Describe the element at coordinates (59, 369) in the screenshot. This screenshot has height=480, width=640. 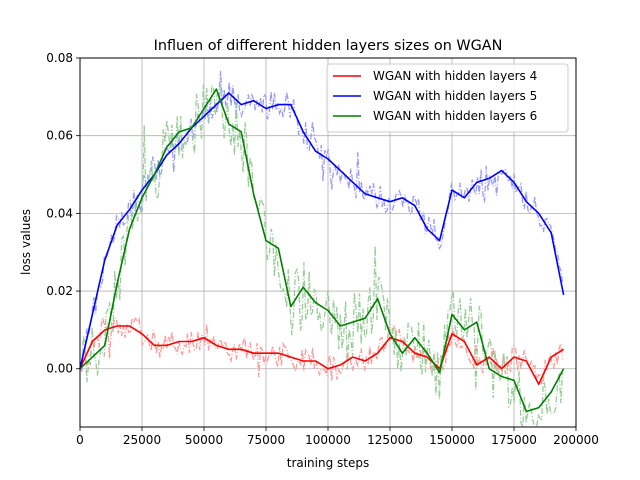
I see `y-tick-label: 0.00` at that location.